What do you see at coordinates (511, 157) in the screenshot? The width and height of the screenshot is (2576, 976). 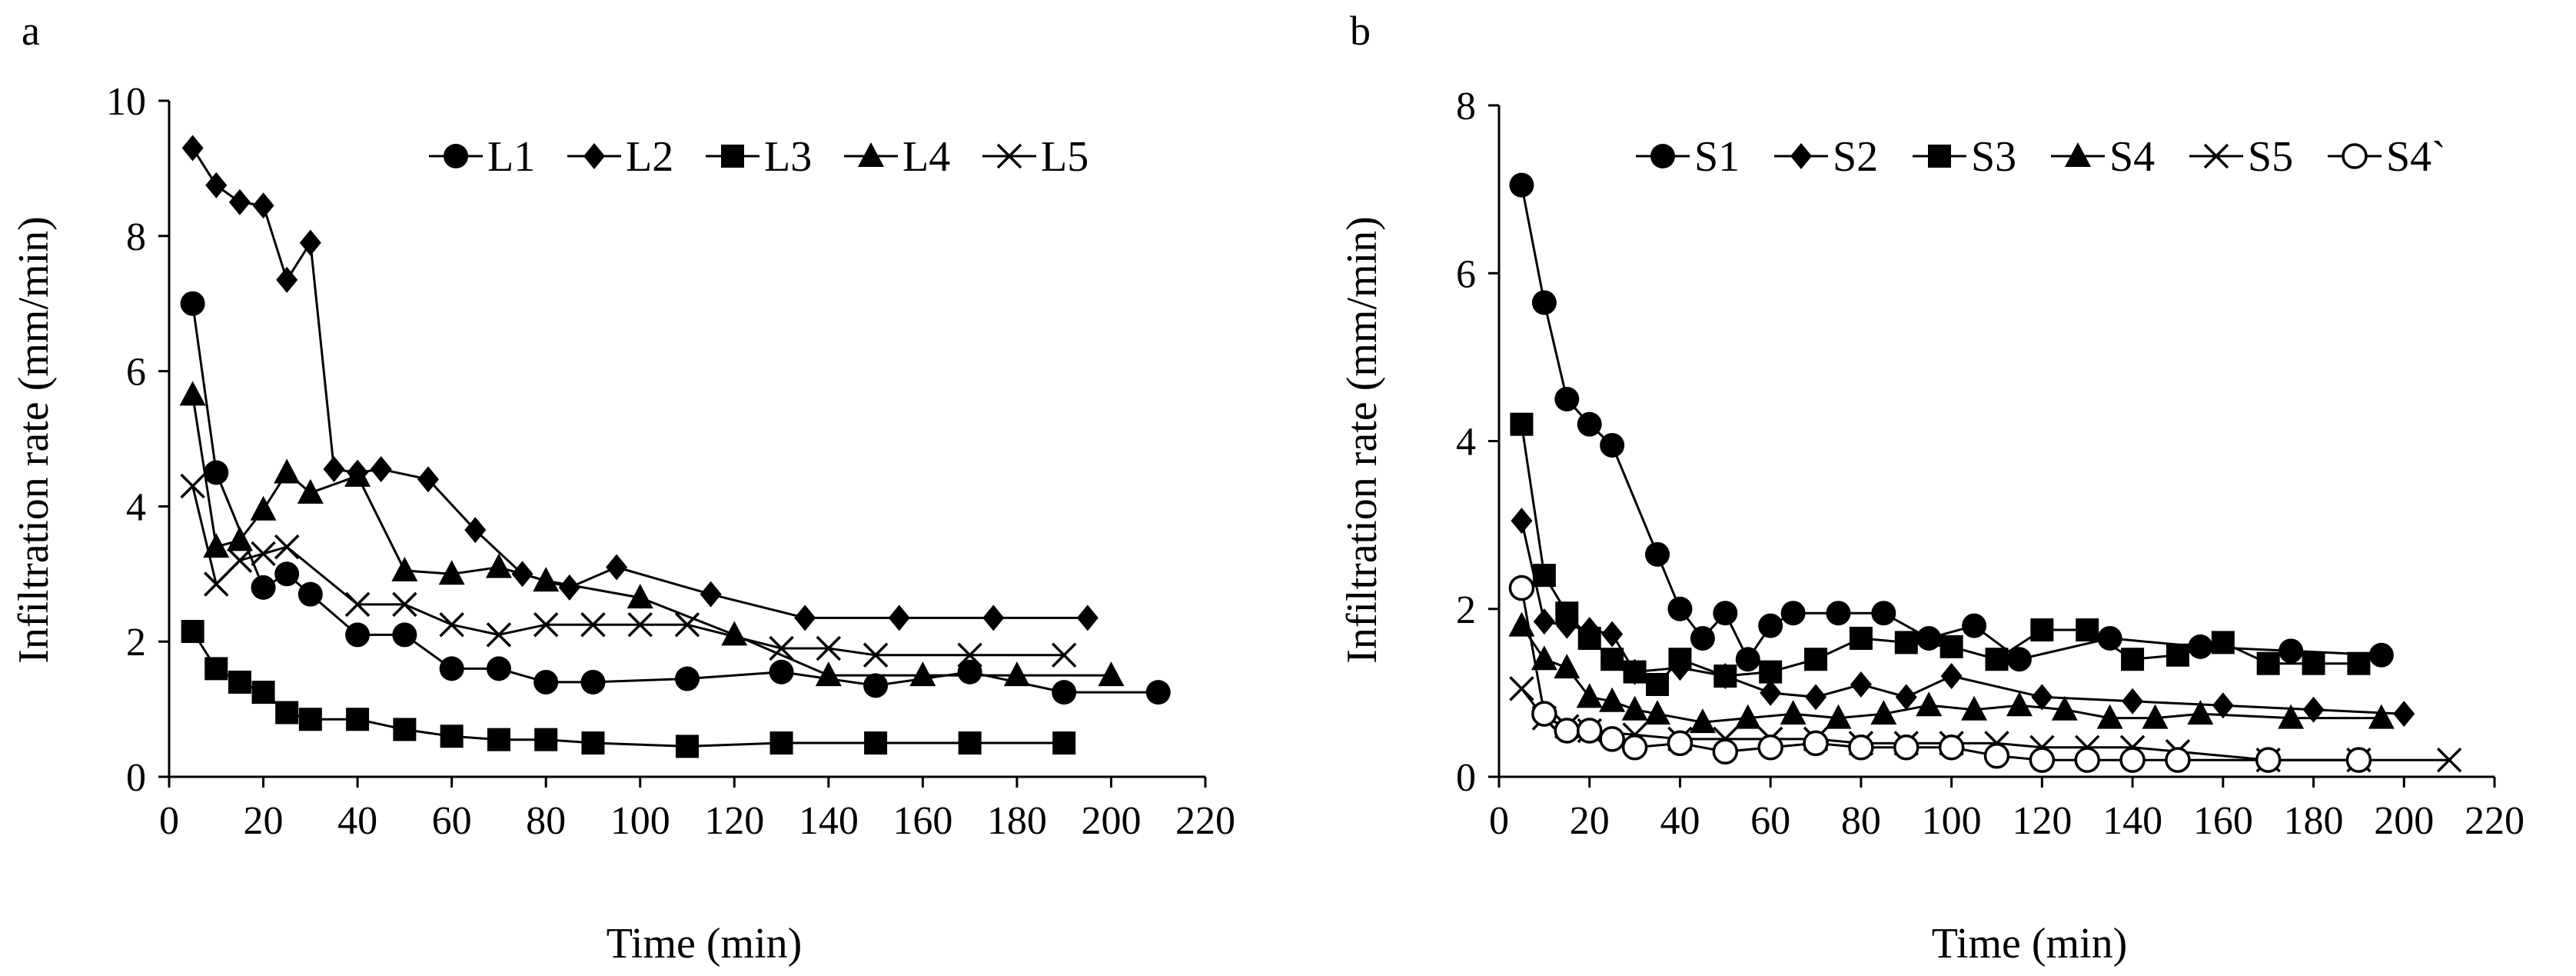 I see `legend-label-L1: L1` at bounding box center [511, 157].